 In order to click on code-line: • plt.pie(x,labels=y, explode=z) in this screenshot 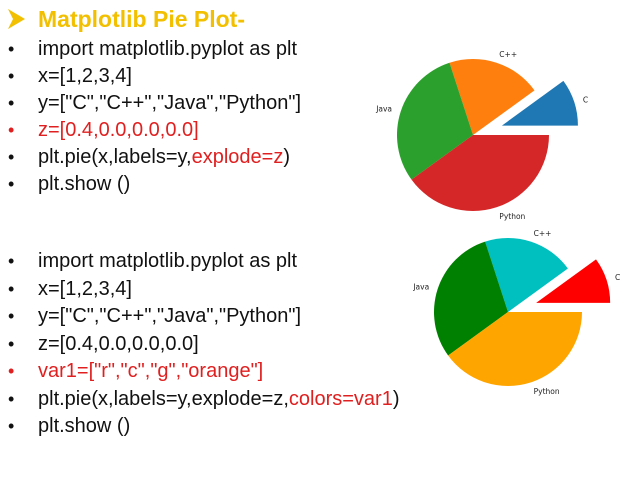, I will do `click(149, 157)`.